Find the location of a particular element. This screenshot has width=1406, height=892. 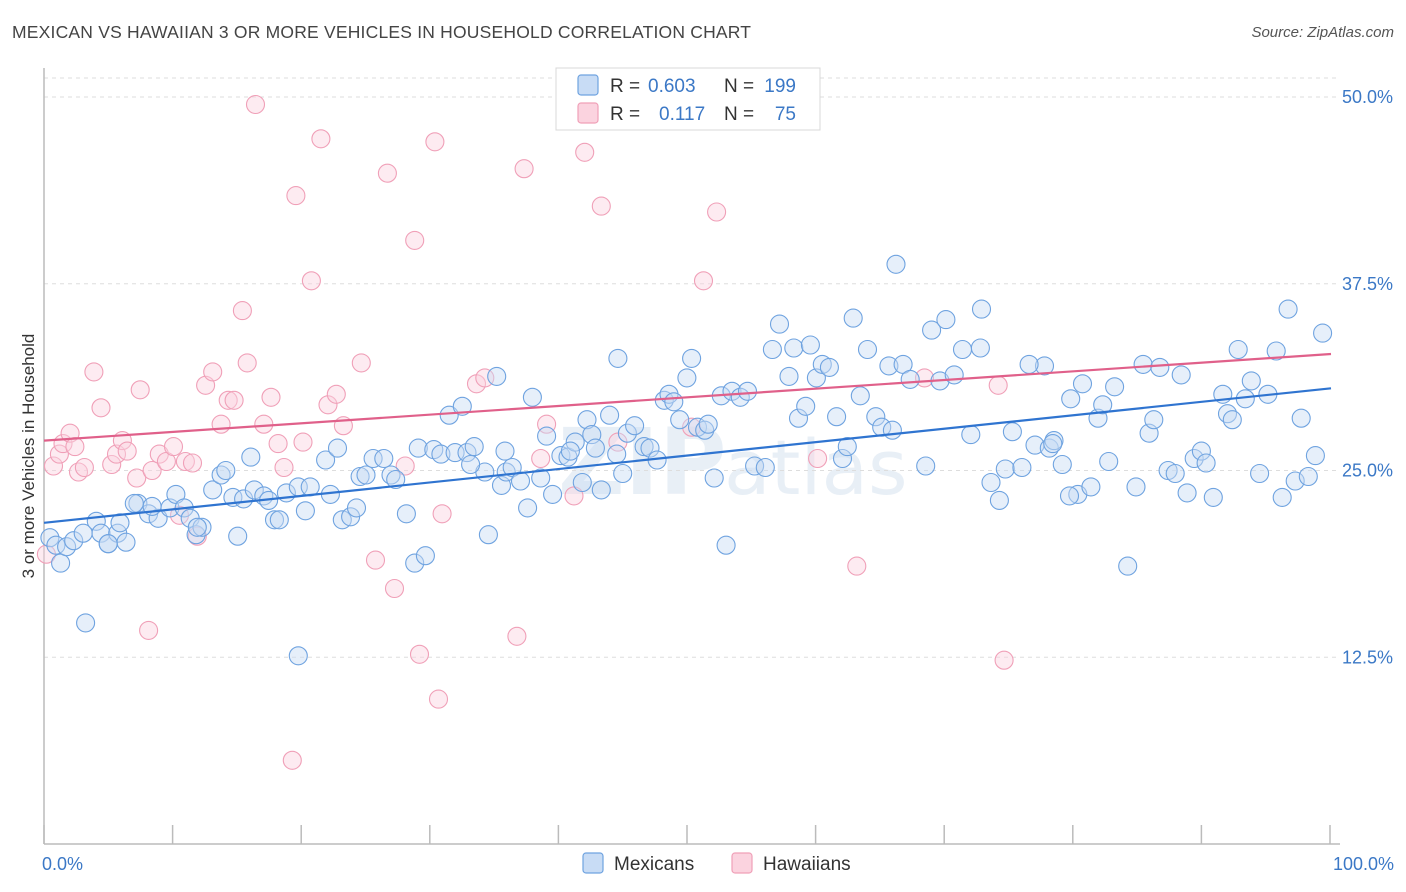

y-tick-labels: 12.5% 25.0% 37.5% 50.0% is located at coordinates (1367, 377).